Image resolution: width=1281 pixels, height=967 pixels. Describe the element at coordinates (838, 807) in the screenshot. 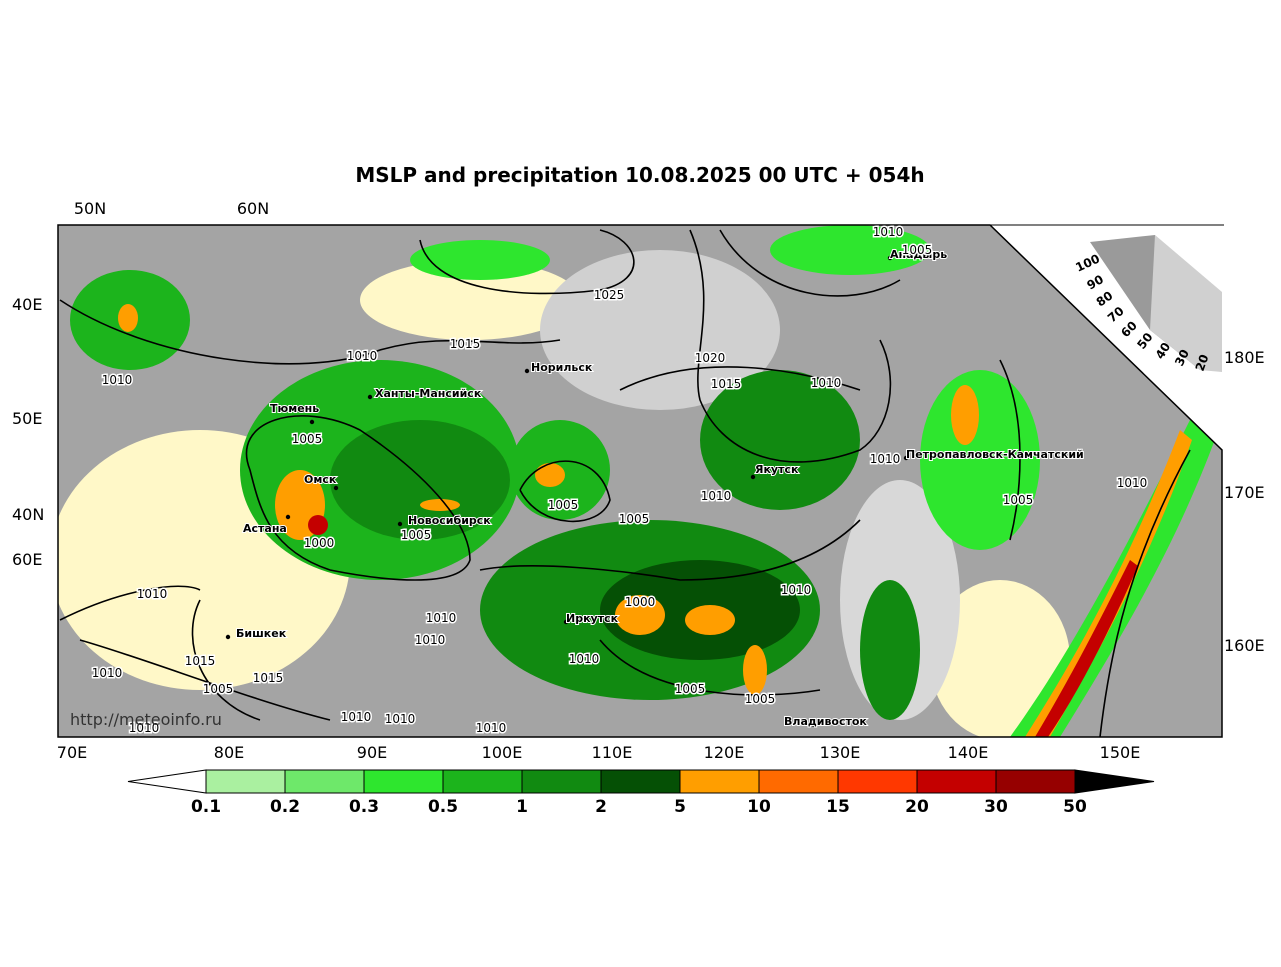

I see `colorbar-label: 15` at that location.